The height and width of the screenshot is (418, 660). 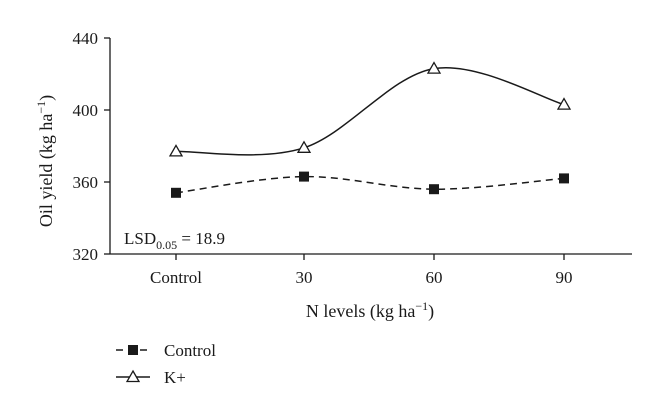 I want to click on lsd-annotation: LSD0.05 = 18.9, so click(x=174, y=240).